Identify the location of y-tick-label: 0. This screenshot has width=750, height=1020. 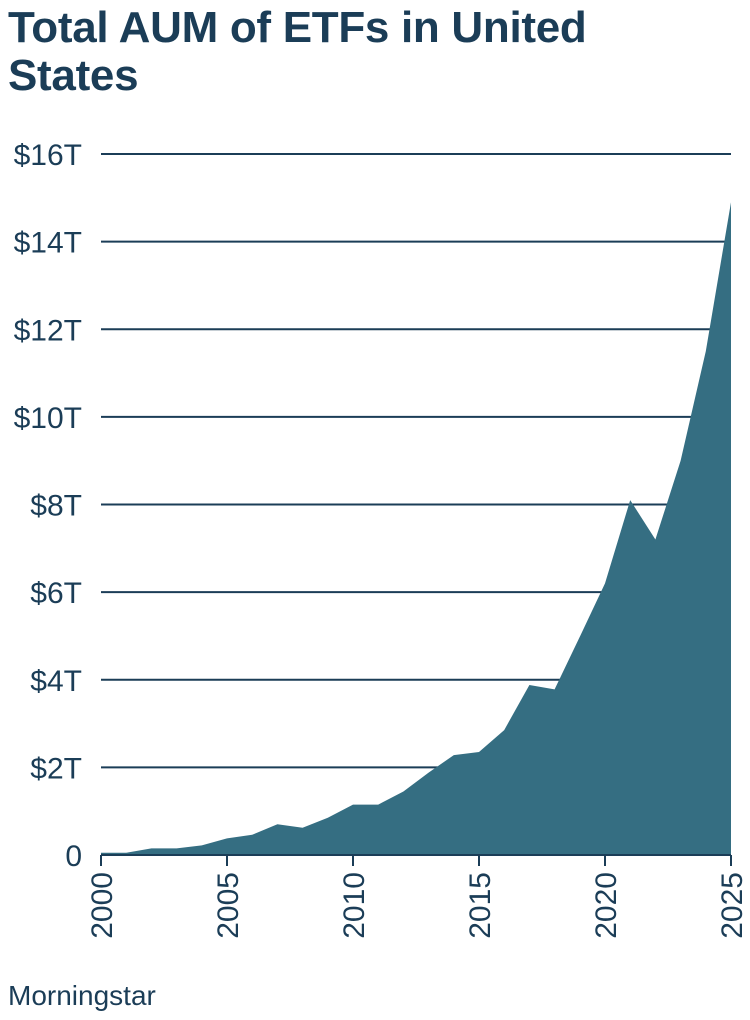
(73, 856).